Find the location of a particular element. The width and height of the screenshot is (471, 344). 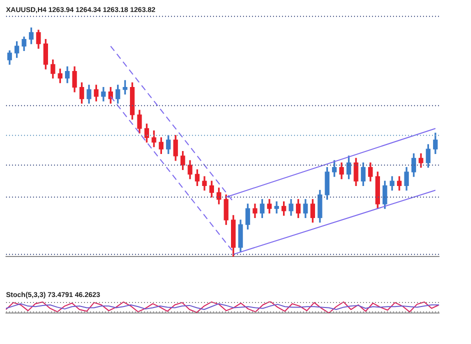

candlestick is located at coordinates (125, 87).